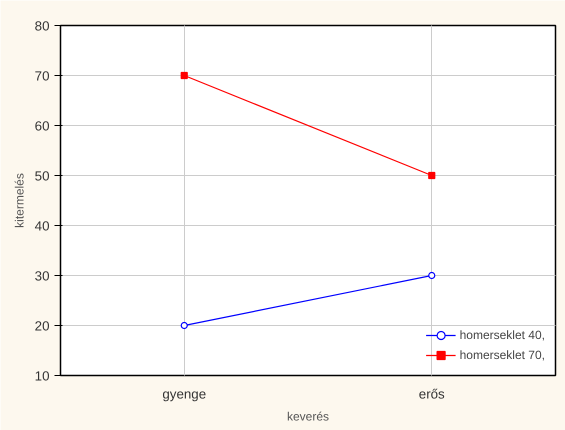 The image size is (565, 430). Describe the element at coordinates (42, 376) in the screenshot. I see `y-tick-label: 10` at that location.